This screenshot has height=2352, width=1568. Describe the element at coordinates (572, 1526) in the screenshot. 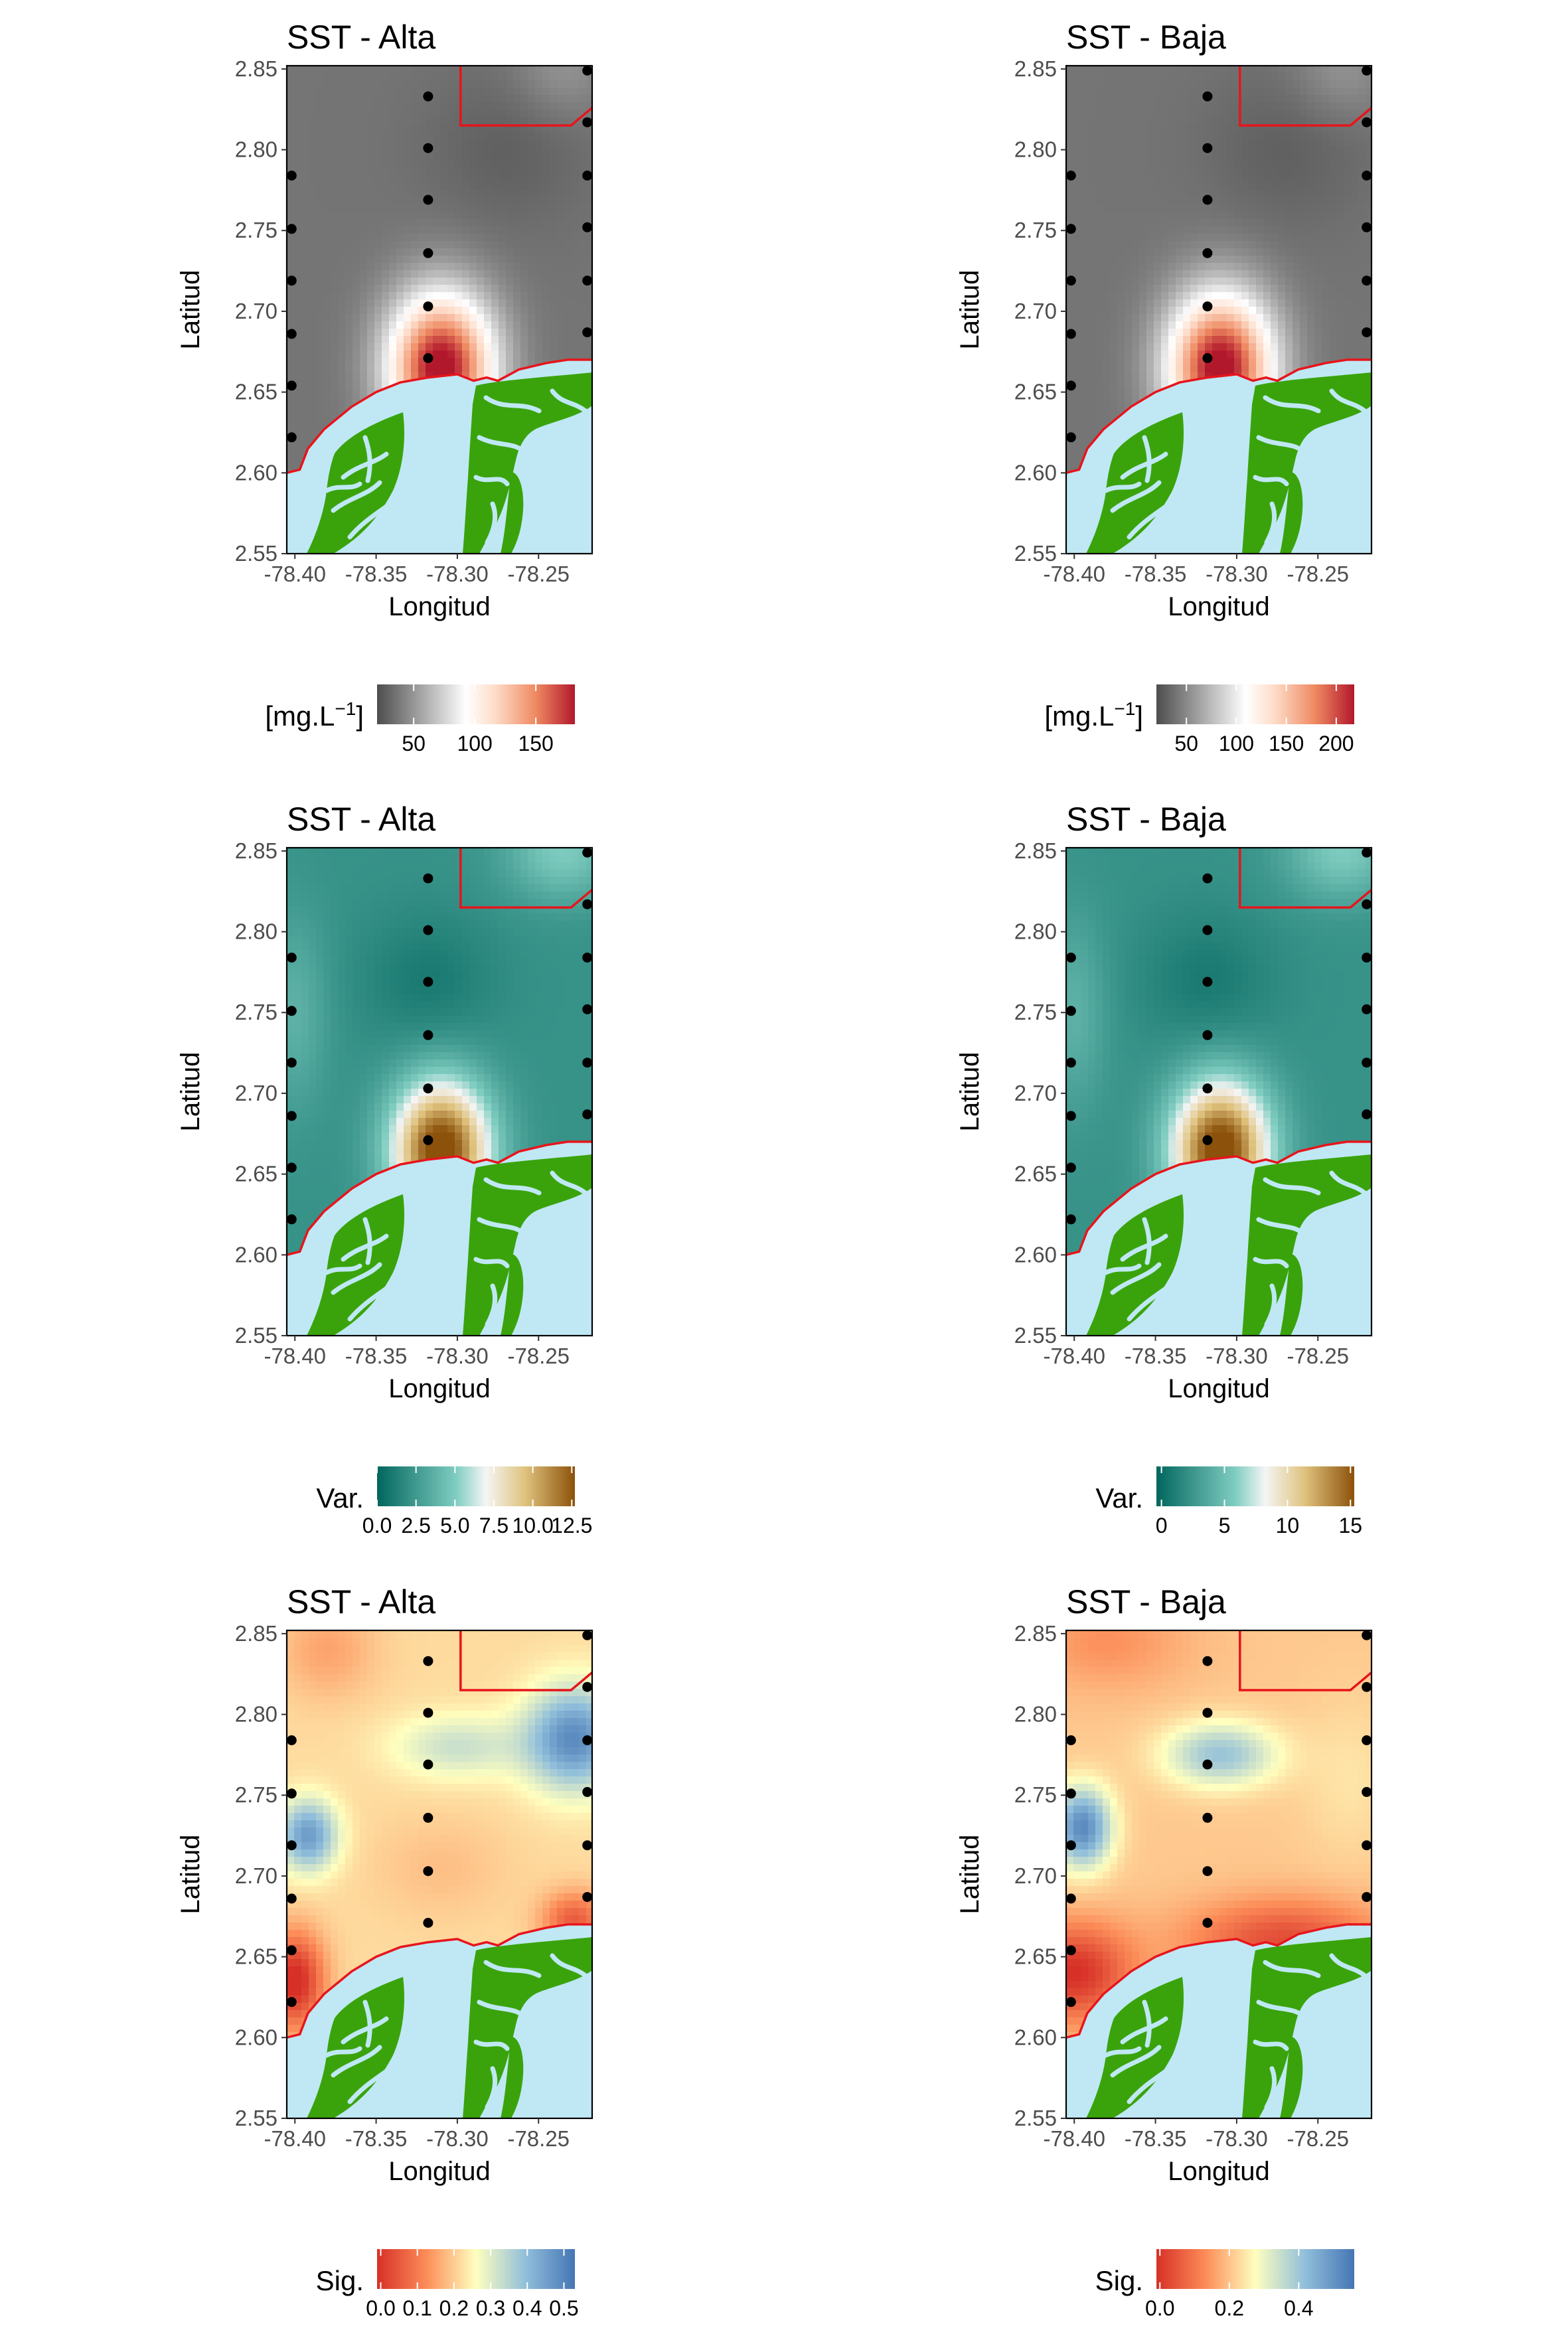

I see `colorbar-tick-label: 12.5` at that location.